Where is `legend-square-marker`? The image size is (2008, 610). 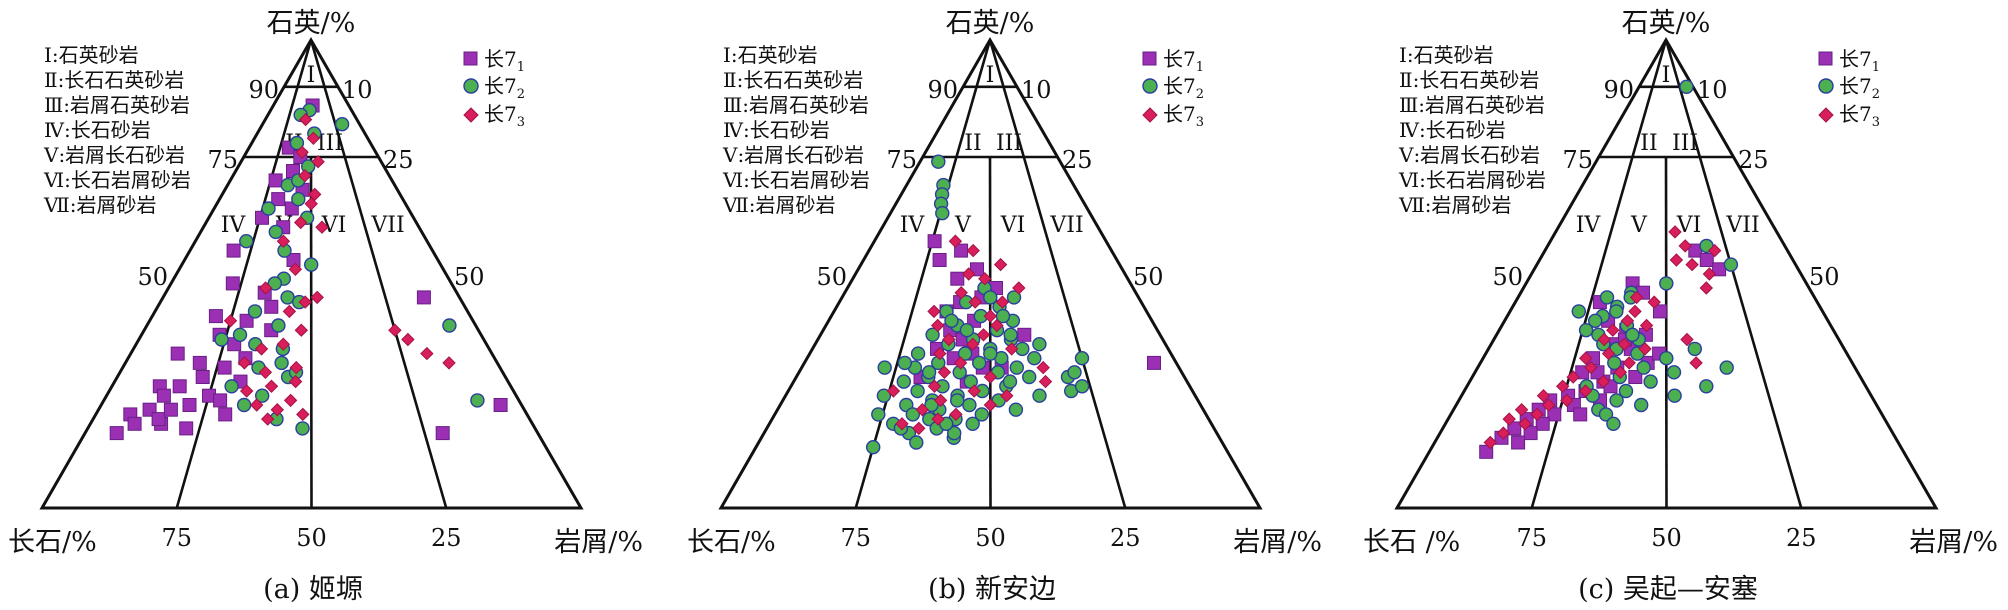 legend-square-marker is located at coordinates (470, 58).